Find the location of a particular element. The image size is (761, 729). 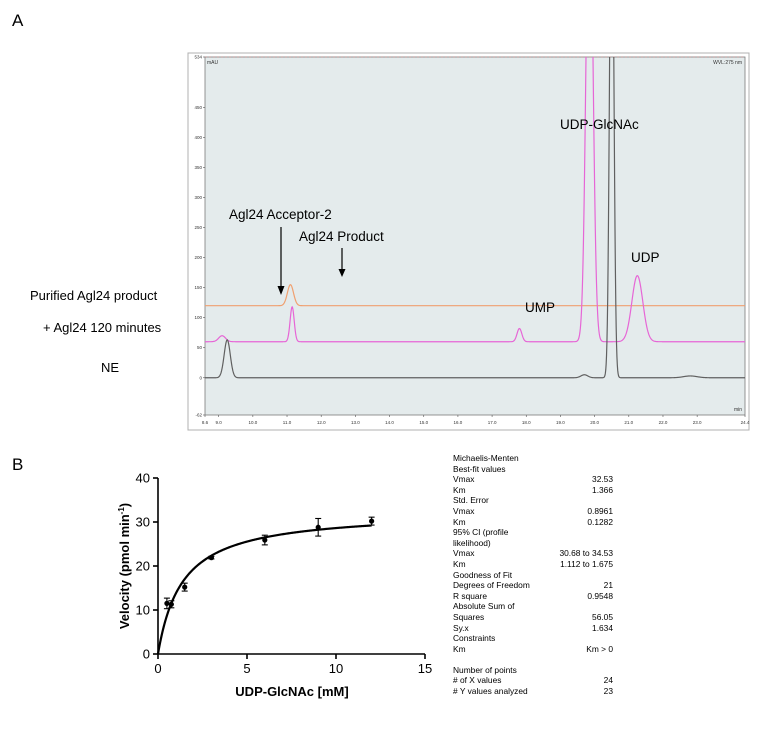

kinetics-y-tick-label: 0 is located at coordinates (146, 654).